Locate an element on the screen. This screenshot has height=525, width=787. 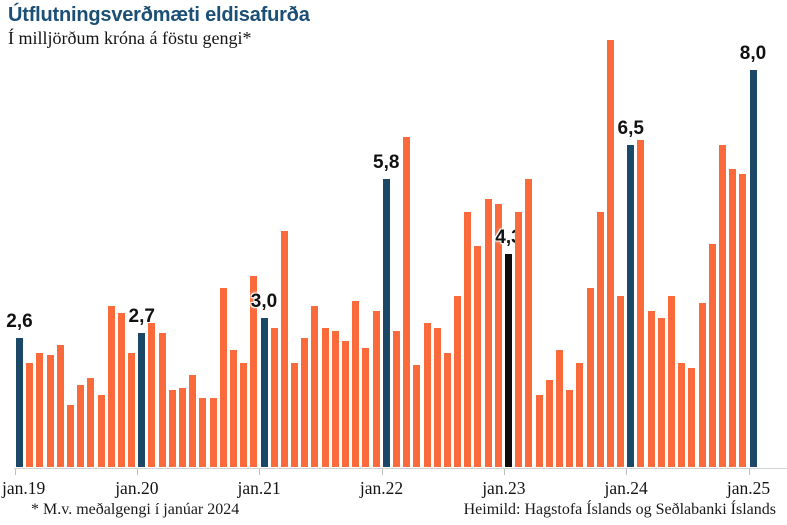
highlighted-bar: 3,0 is located at coordinates (264, 379).